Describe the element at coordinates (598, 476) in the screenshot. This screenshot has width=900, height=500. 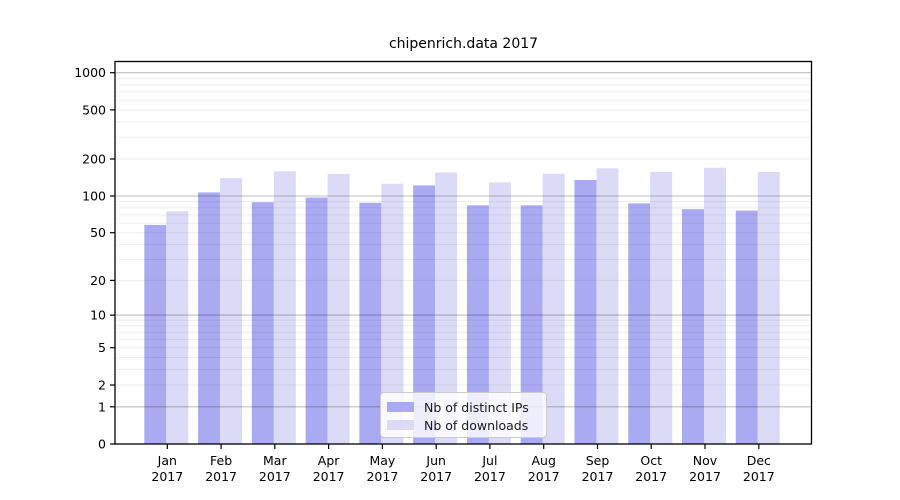
I see `x-tick-year-sep: 2017` at that location.